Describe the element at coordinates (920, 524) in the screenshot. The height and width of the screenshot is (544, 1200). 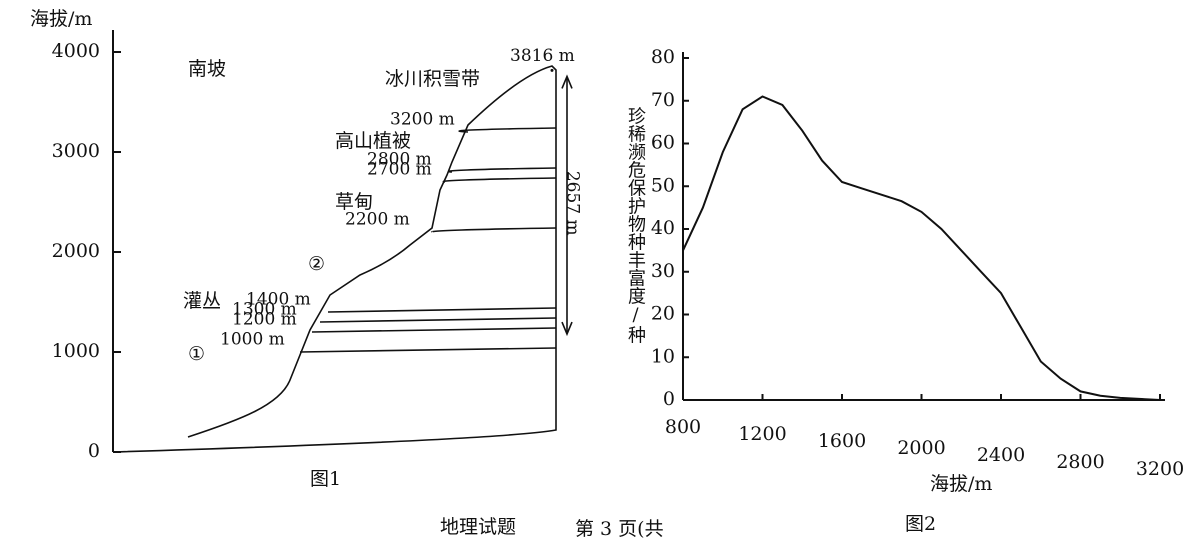
I see `caption: 图2` at that location.